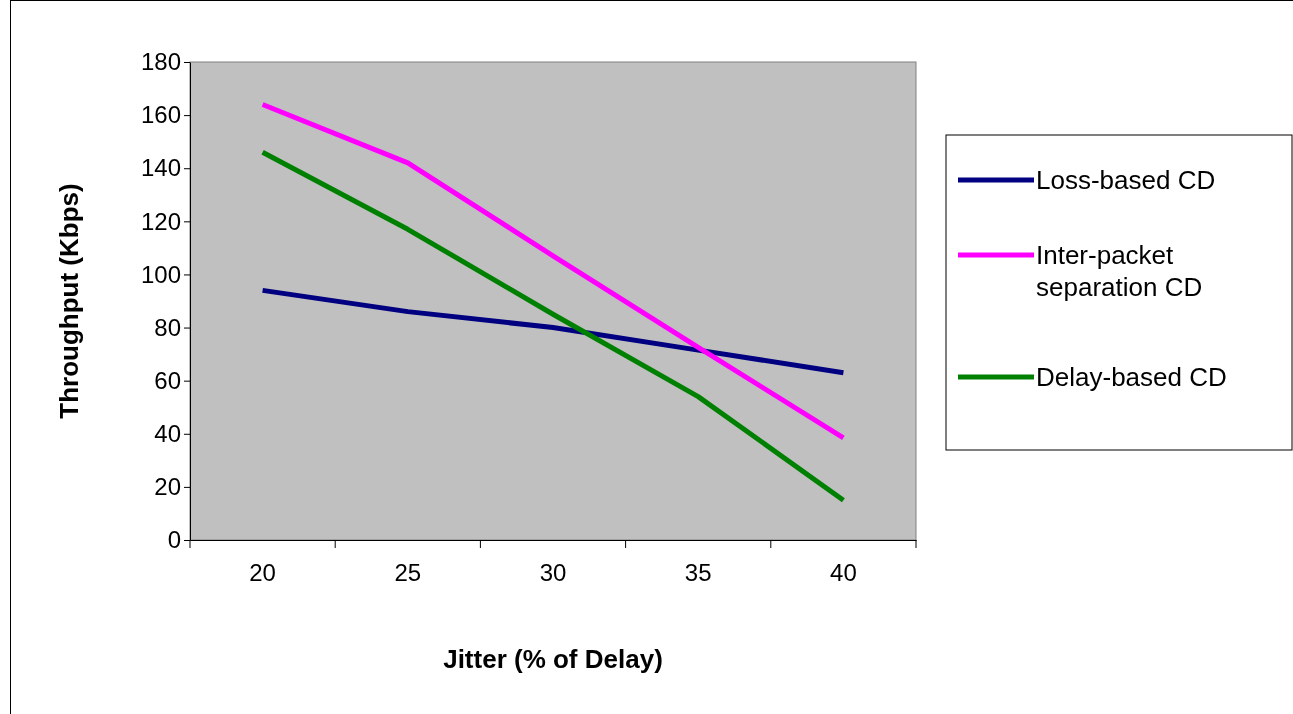 This screenshot has height=714, width=1293. I want to click on y-tick-label: 80, so click(167, 327).